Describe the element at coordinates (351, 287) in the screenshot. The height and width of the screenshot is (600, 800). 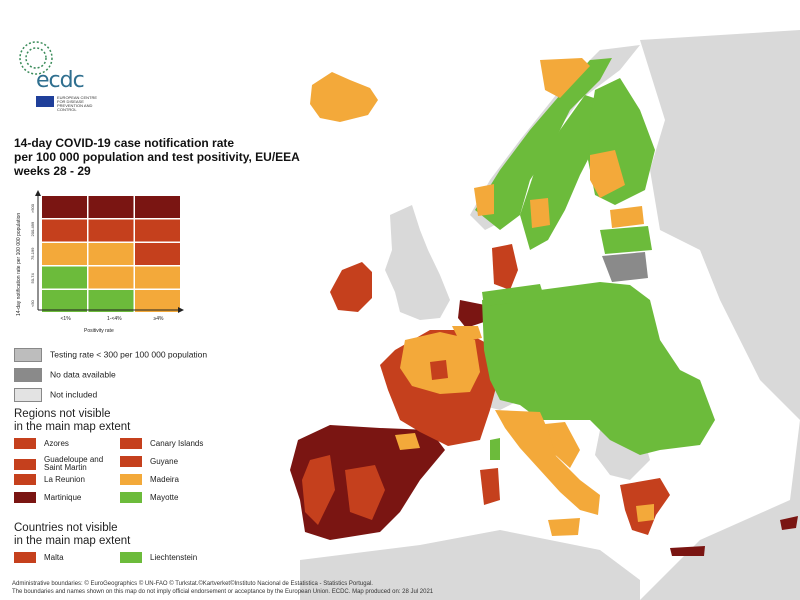
I see `country-ireland` at that location.